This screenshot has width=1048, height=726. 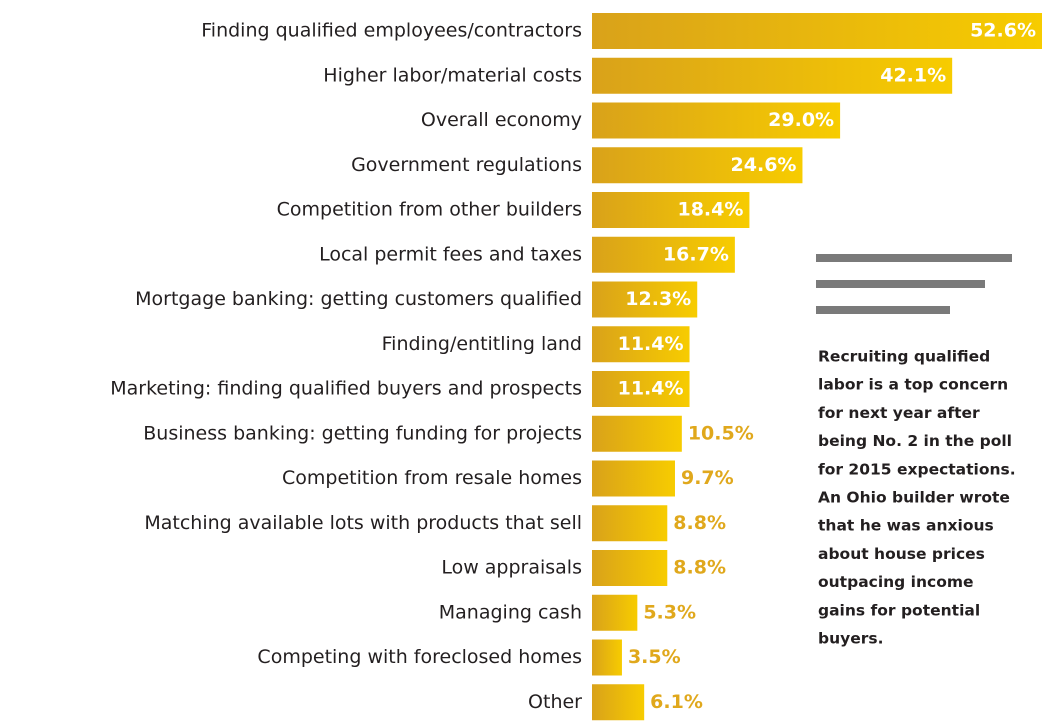 I want to click on category-label: Government regulations, so click(x=466, y=165).